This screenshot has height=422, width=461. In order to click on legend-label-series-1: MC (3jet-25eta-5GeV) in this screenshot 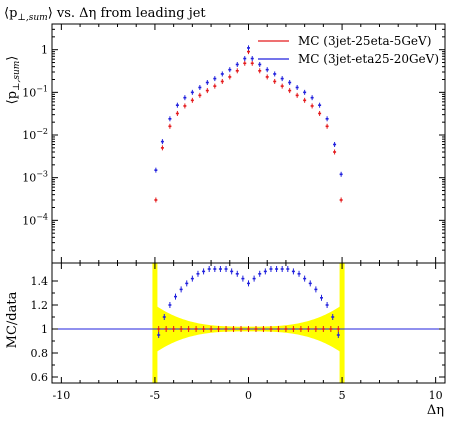, I will do `click(364, 41)`.